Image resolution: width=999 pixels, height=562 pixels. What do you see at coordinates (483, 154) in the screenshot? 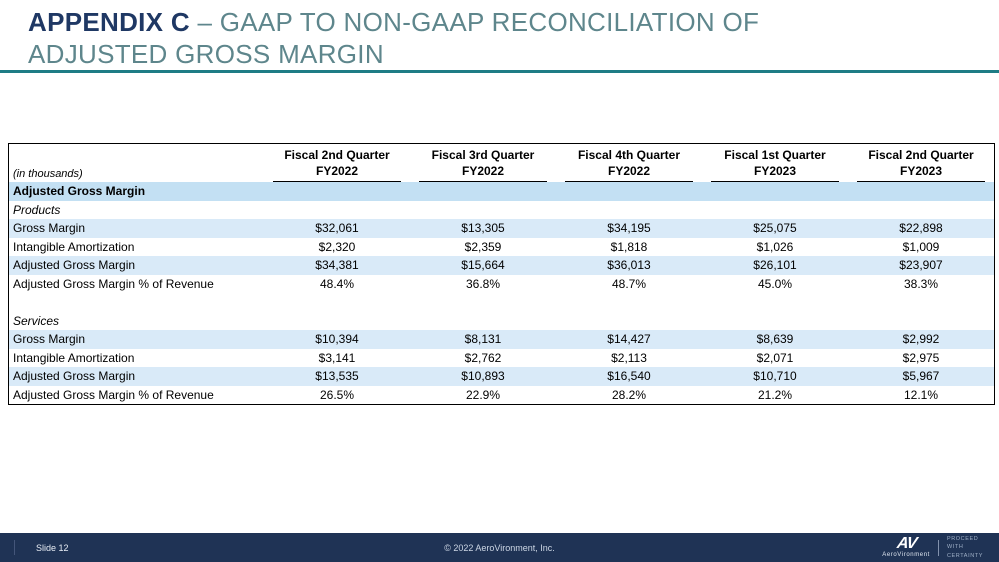
I see `column-header-line1: Fiscal 3rd Quarter` at bounding box center [483, 154].